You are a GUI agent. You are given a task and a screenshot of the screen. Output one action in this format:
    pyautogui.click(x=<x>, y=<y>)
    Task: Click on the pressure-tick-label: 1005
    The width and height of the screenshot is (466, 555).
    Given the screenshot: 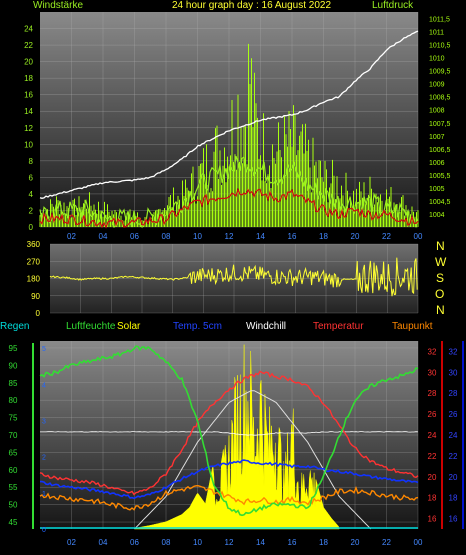 What is the action you would take?
    pyautogui.click(x=437, y=189)
    